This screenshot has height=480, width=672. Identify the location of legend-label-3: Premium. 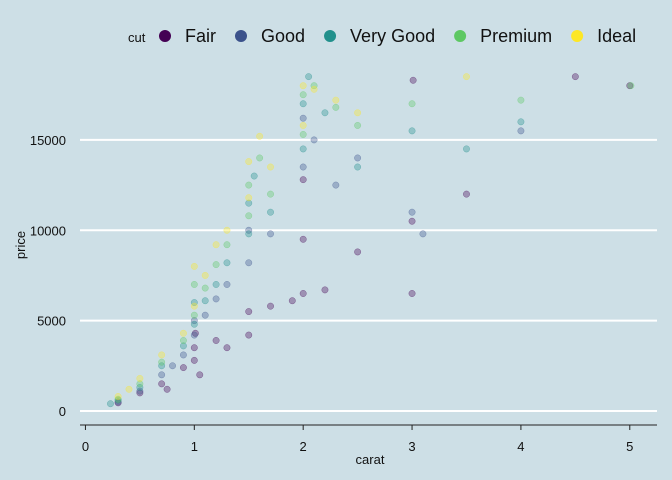
(516, 36).